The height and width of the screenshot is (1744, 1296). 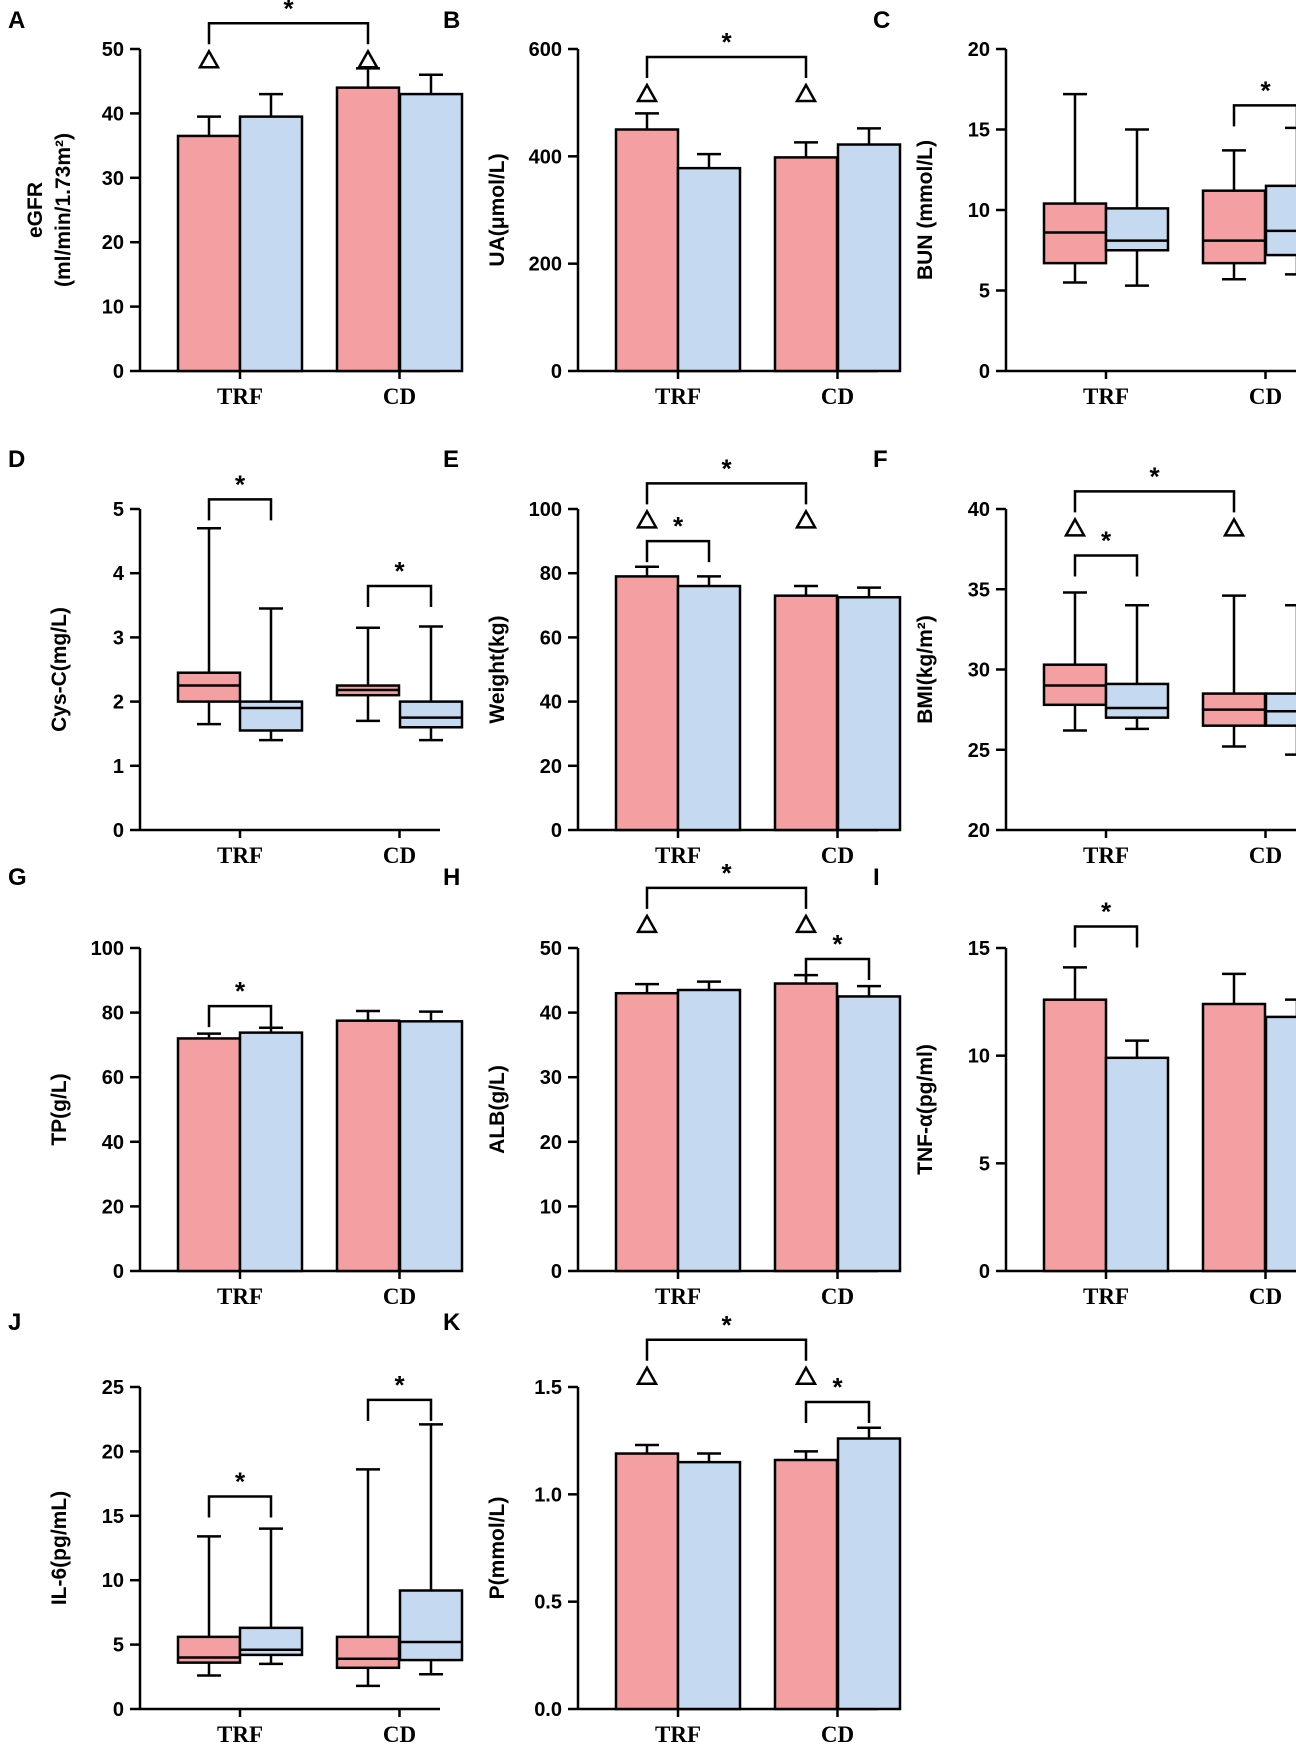 I want to click on panel-letter: D, so click(x=16, y=459).